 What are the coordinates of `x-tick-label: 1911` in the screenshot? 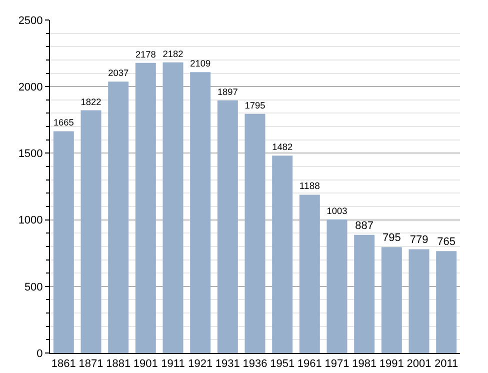 It's located at (173, 364).